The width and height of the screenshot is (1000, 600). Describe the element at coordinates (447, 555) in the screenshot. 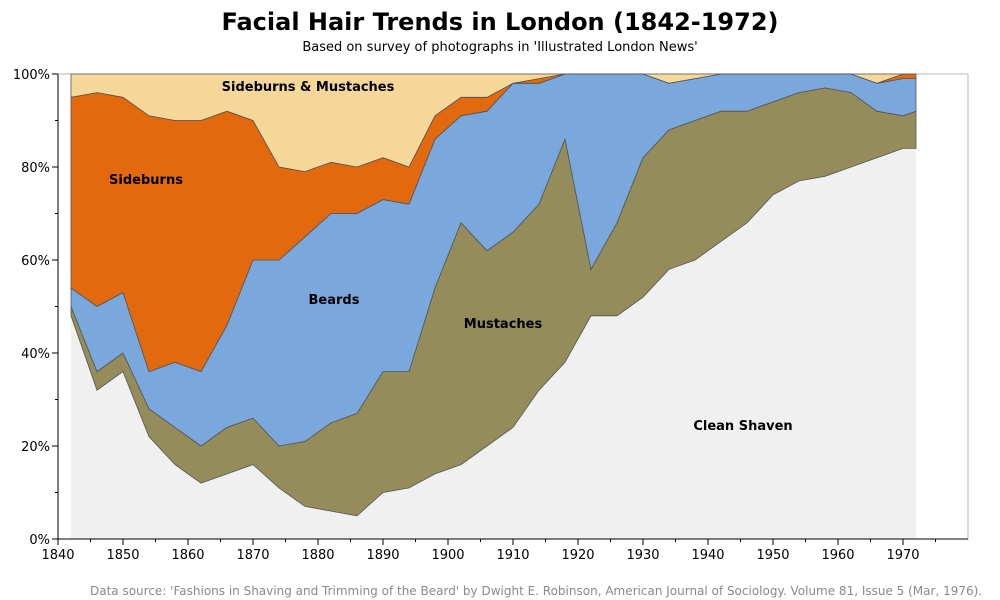

I see `x-tick-label: 1900` at that location.